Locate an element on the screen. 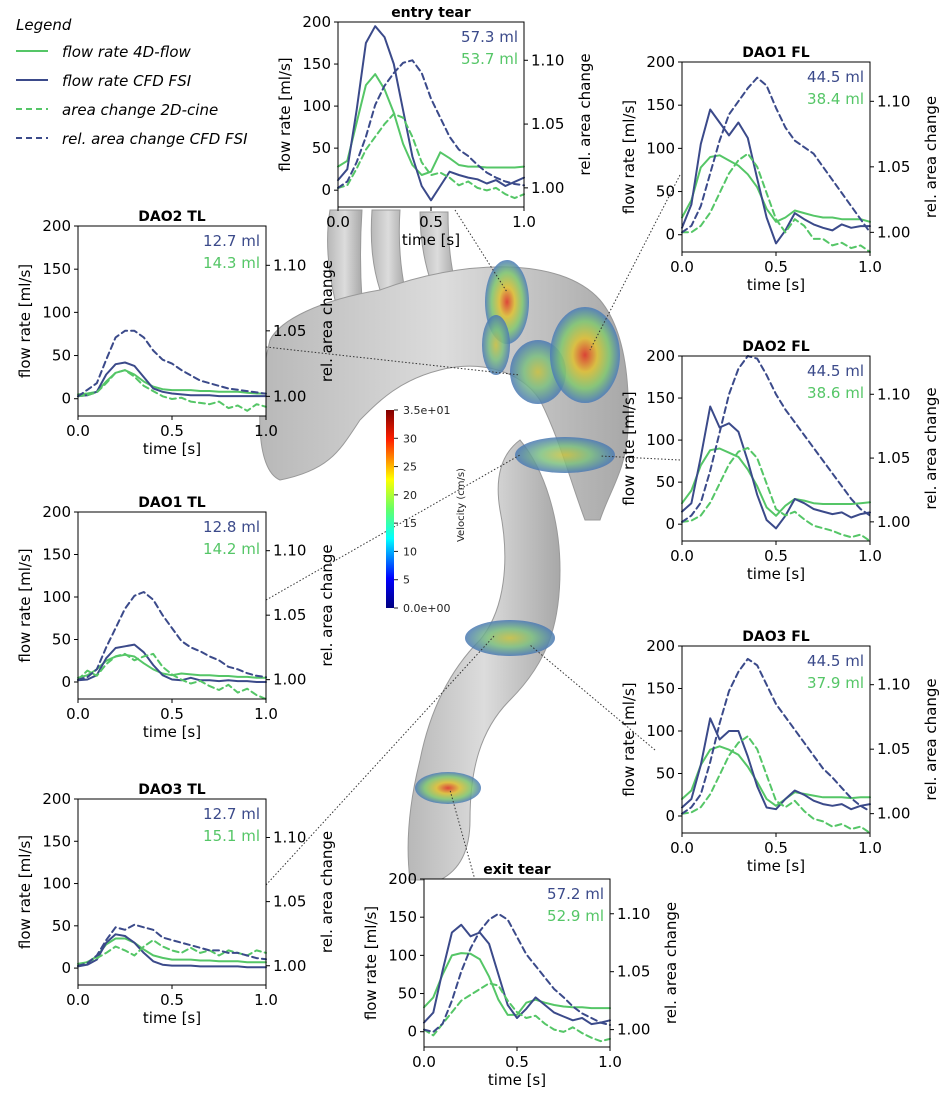 This screenshot has width=946, height=1093. volume-label-4dflow: 15.1 ml is located at coordinates (231, 836).